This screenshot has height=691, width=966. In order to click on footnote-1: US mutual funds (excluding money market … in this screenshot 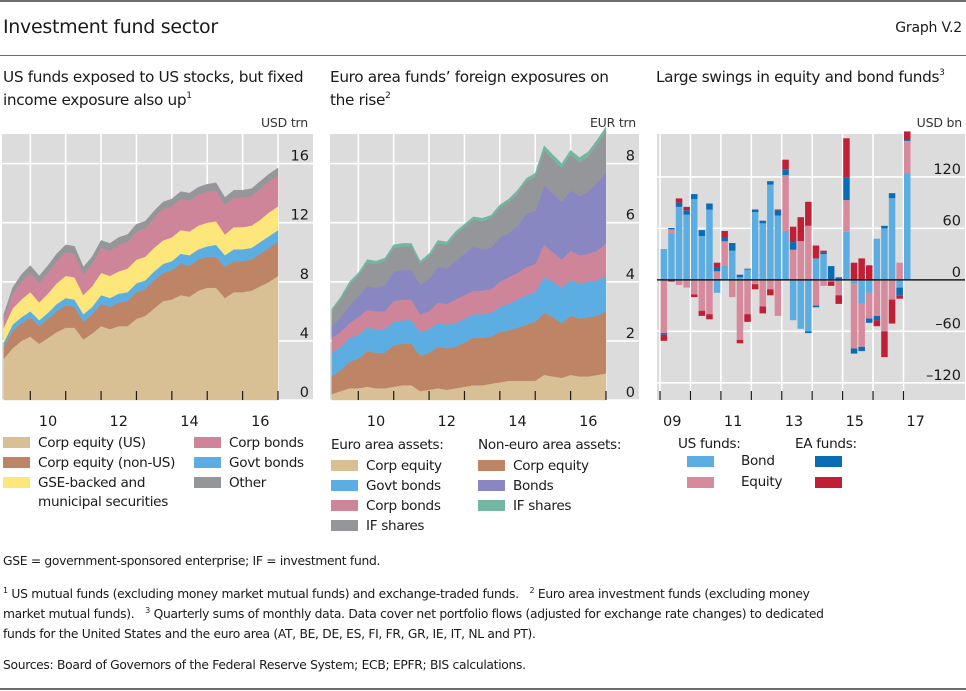, I will do `click(265, 594)`.